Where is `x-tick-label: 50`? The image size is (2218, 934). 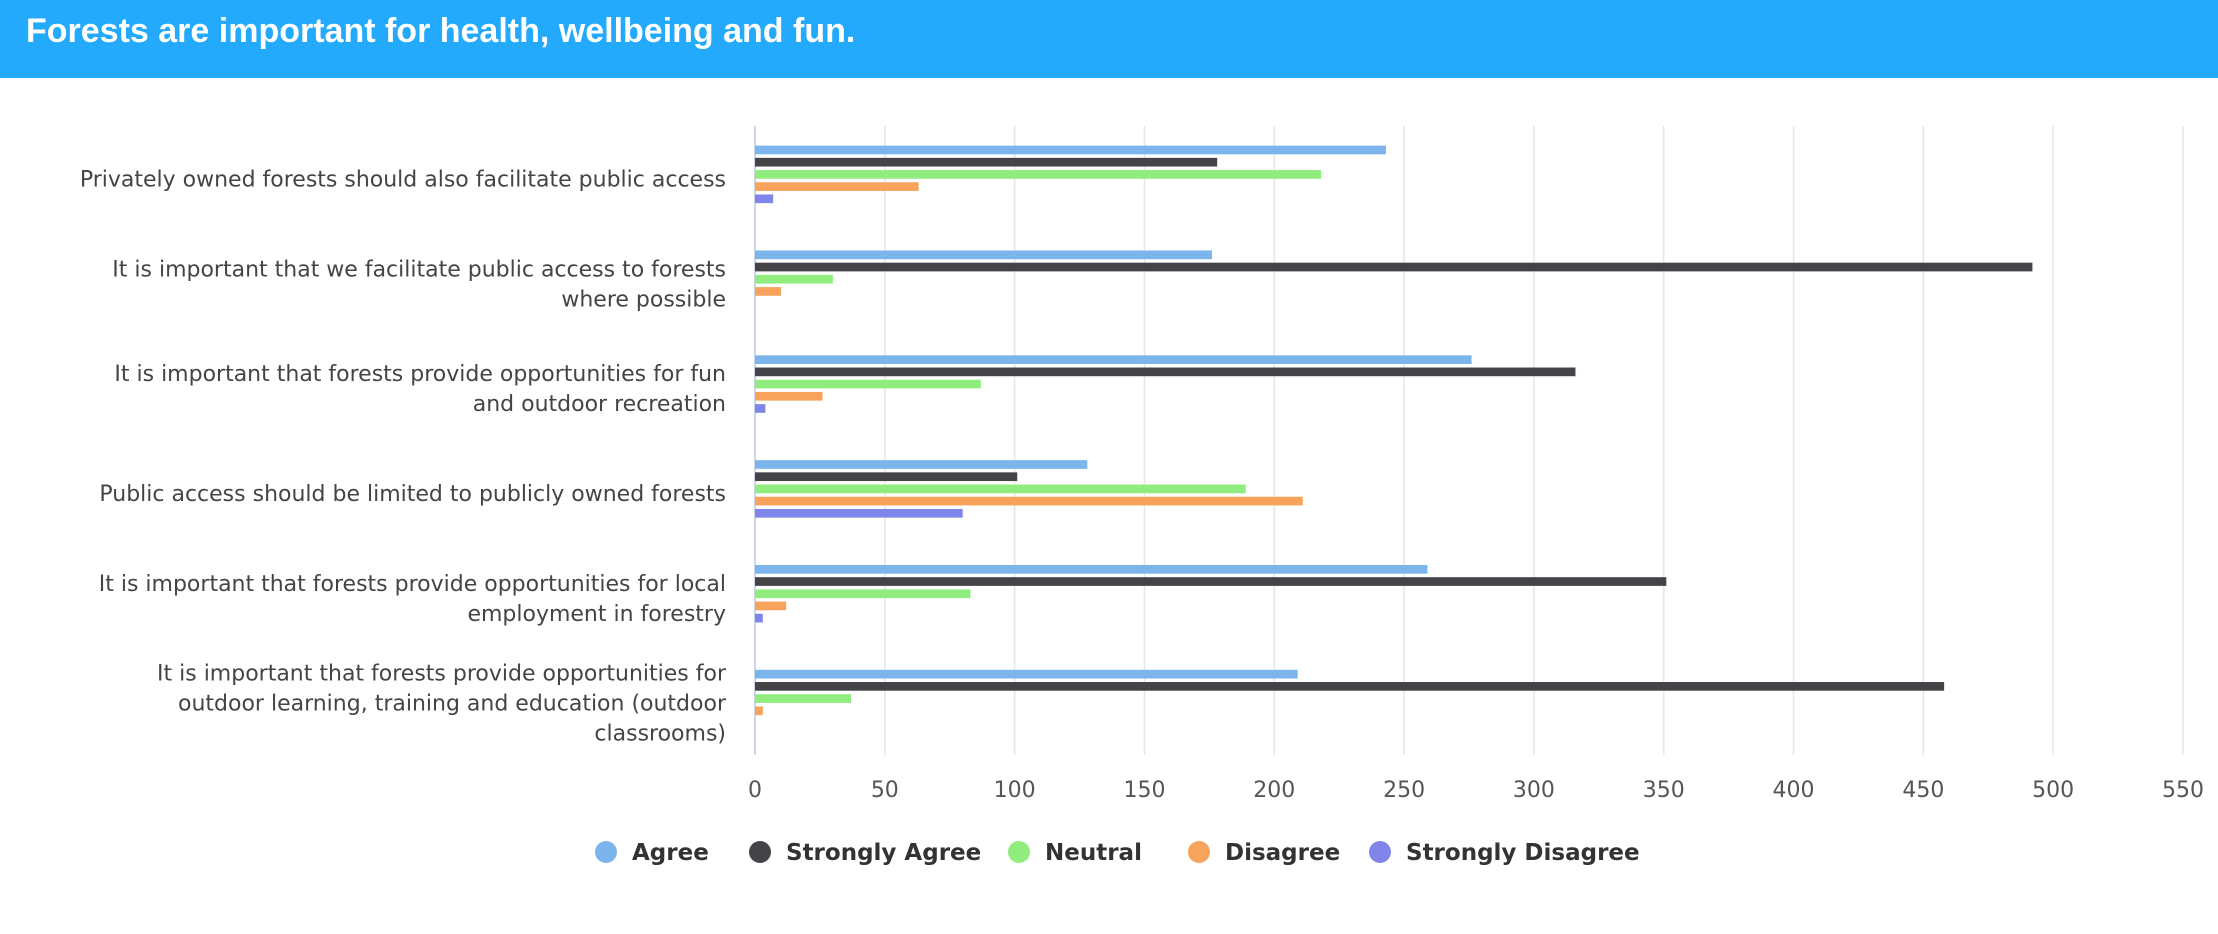 x-tick-label: 50 is located at coordinates (885, 790).